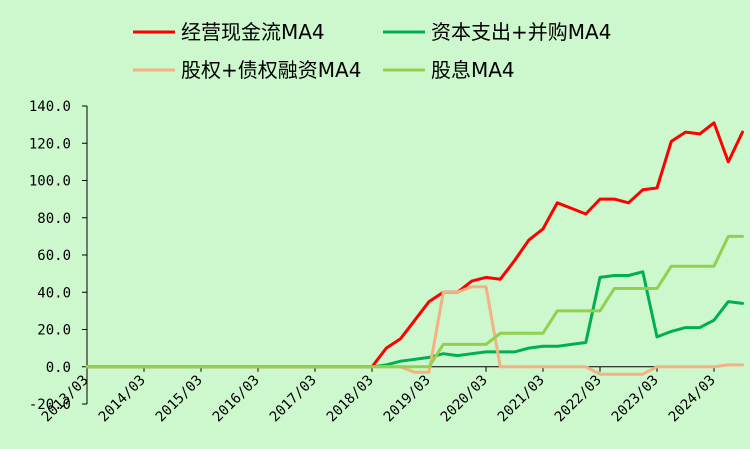 This screenshot has width=750, height=449. I want to click on x-tick-label: 2020/03, so click(464, 398).